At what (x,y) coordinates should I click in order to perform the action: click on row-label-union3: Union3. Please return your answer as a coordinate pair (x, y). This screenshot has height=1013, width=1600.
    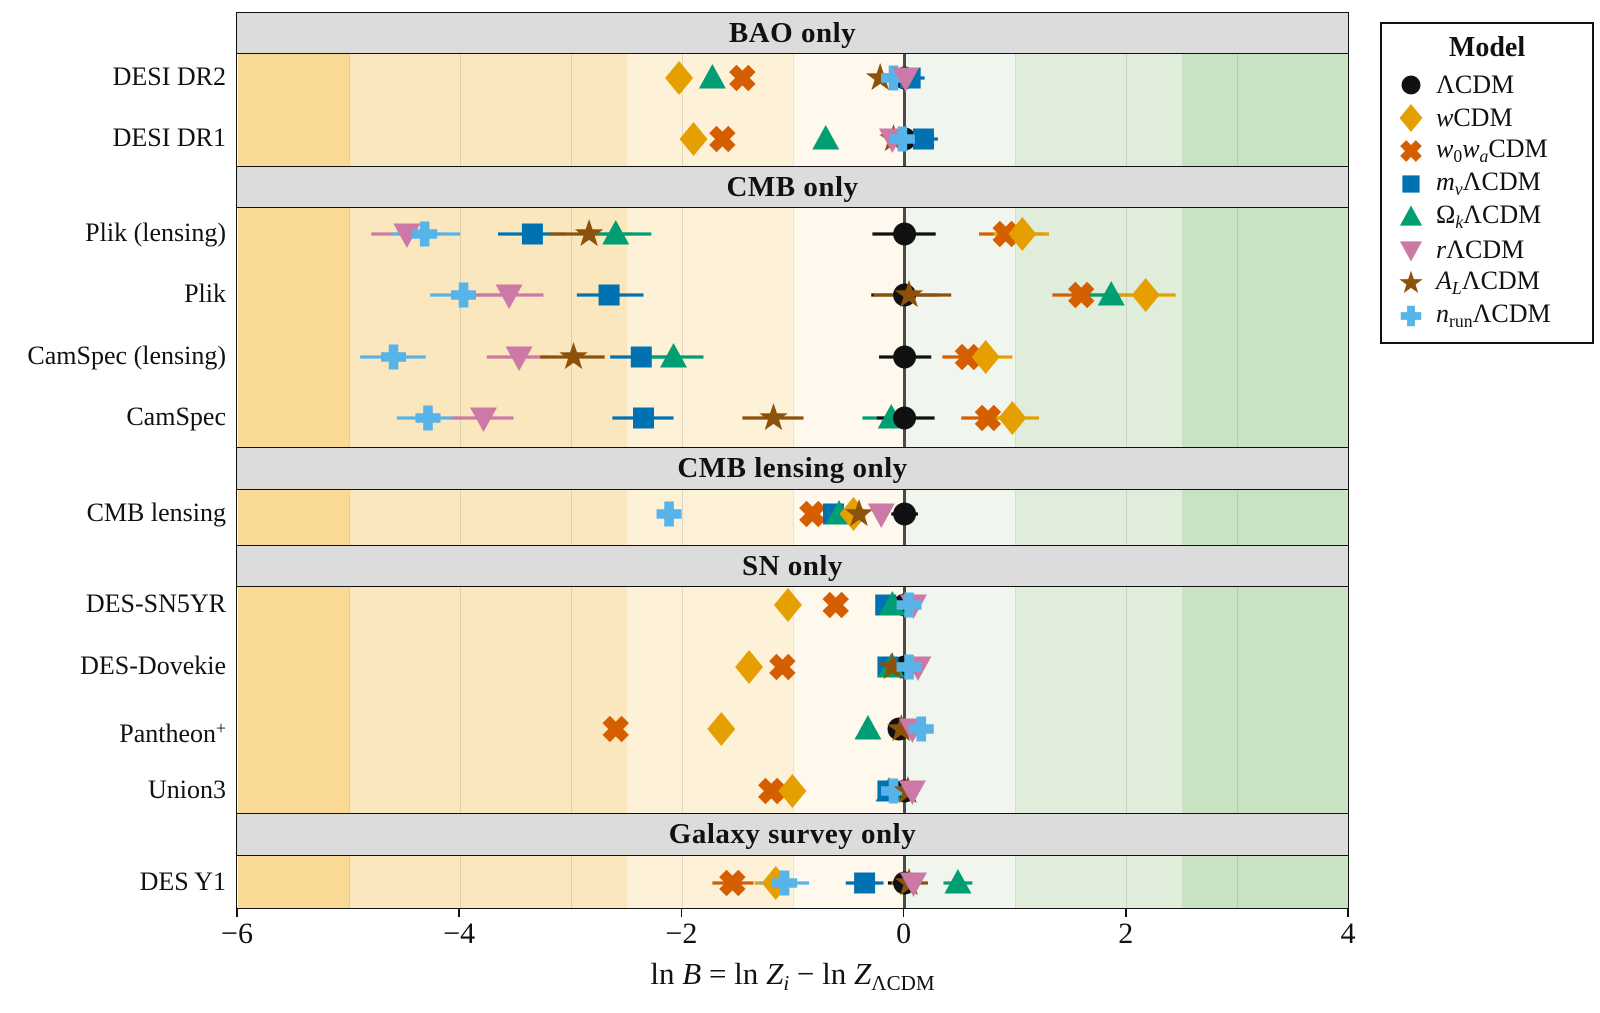
    Looking at the image, I should click on (187, 789).